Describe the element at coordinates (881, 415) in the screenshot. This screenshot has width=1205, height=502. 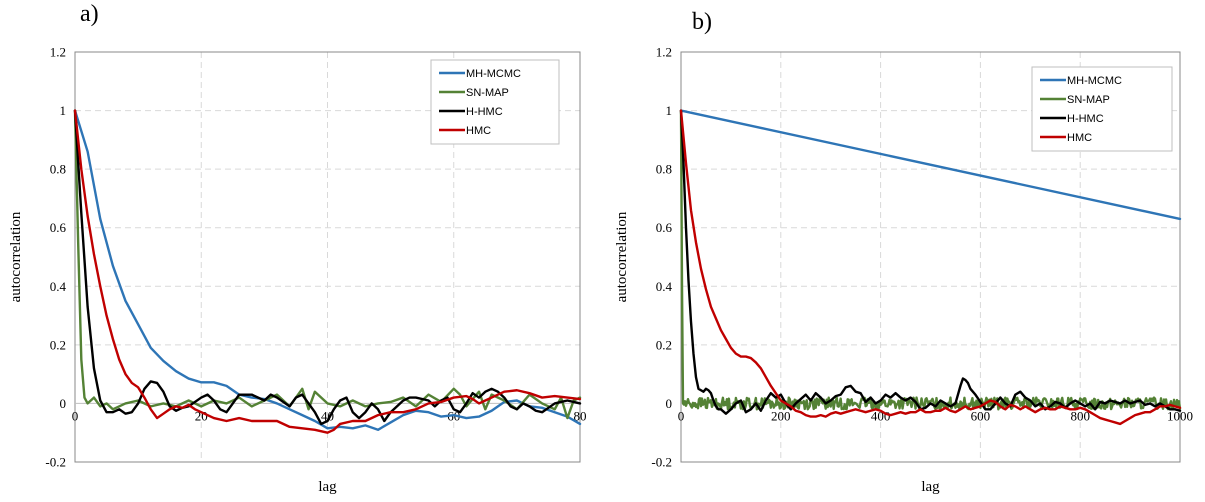
I see `x-tick-label: 400` at that location.